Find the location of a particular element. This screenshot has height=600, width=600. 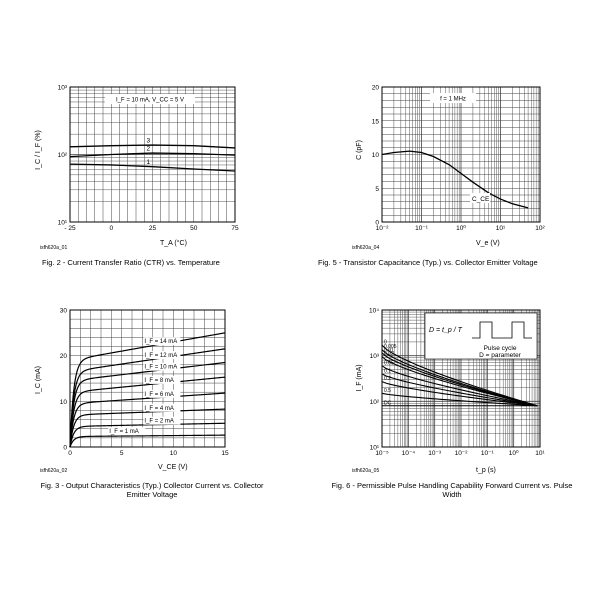

fig2-condition: I_F = 10 mA, V_CC = 5 V is located at coordinates (150, 101).